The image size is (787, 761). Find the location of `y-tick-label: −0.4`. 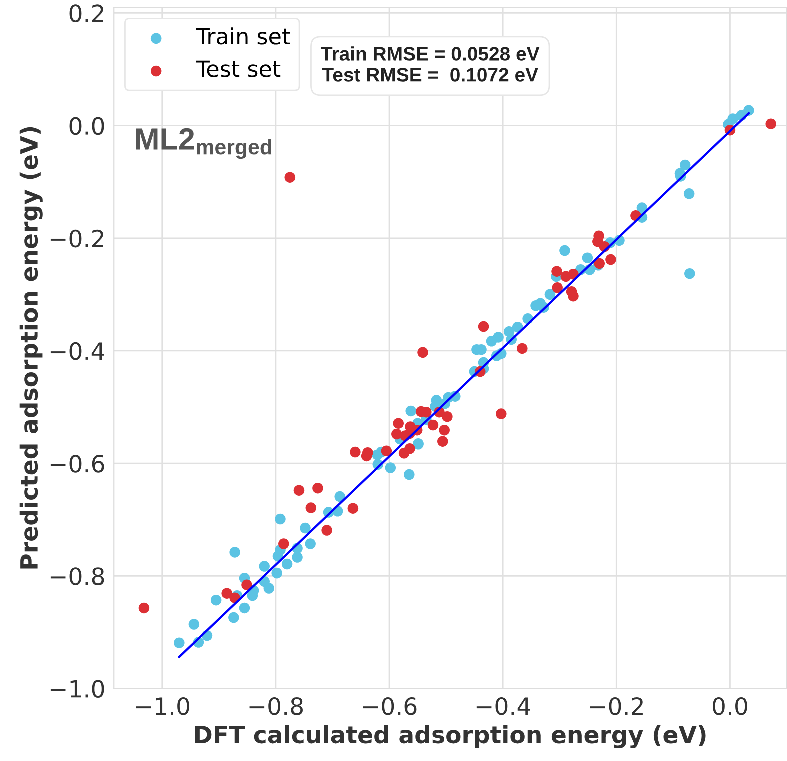

y-tick-label: −0.4 is located at coordinates (77, 351).